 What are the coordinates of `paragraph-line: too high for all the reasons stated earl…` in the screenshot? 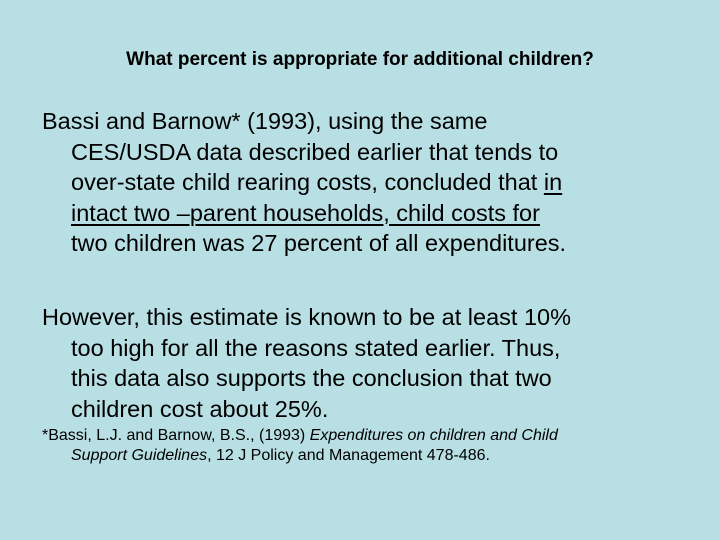 It's located at (316, 347).